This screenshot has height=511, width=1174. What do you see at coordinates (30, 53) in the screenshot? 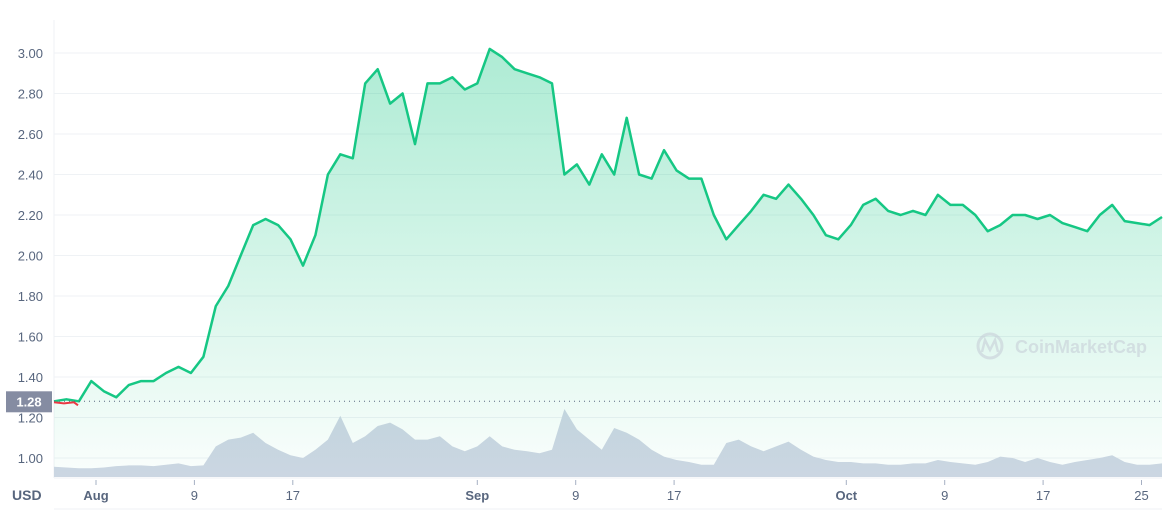
I see `y-tick-label: 3.00` at bounding box center [30, 53].